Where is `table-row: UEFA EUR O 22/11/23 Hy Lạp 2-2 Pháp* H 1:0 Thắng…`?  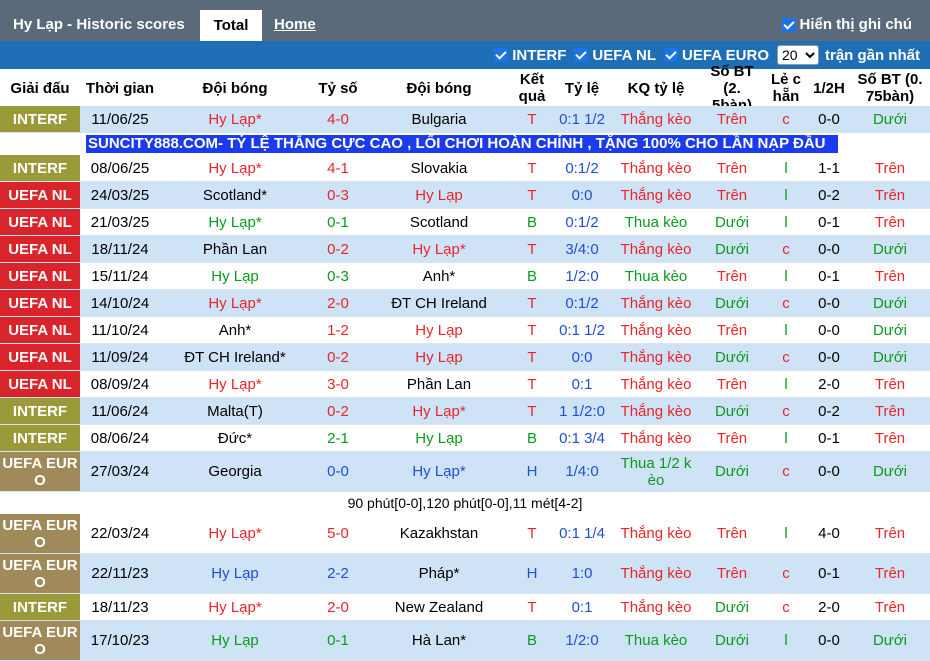 table-row: UEFA EUR O 22/11/23 Hy Lạp 2-2 Pháp* H 1:0 Thắng… is located at coordinates (465, 574).